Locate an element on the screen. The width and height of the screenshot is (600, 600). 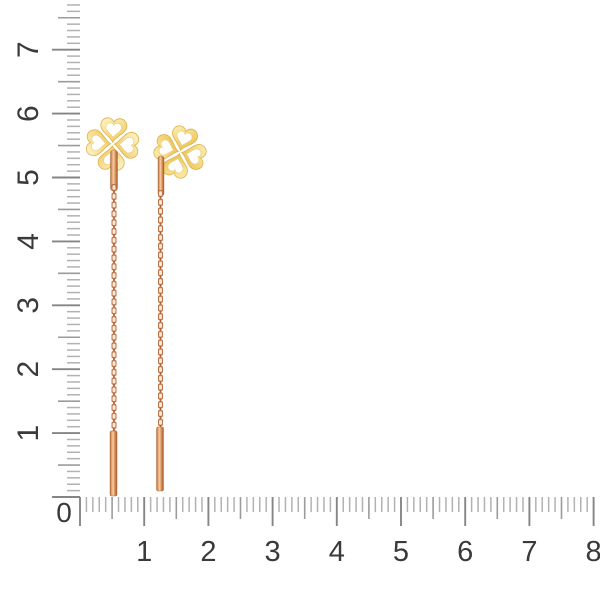
vertical-ruler: 1 2 3 4 5 6 7 is located at coordinates (46, 251).